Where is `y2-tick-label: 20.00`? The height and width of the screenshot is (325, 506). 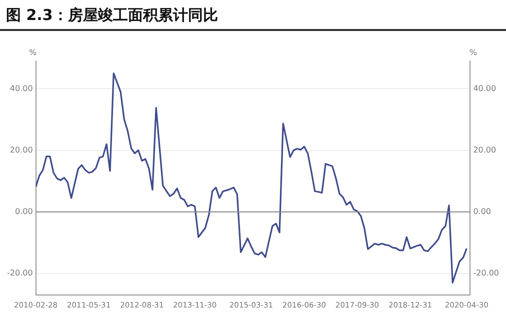
y2-tick-label: 20.00 is located at coordinates (484, 149).